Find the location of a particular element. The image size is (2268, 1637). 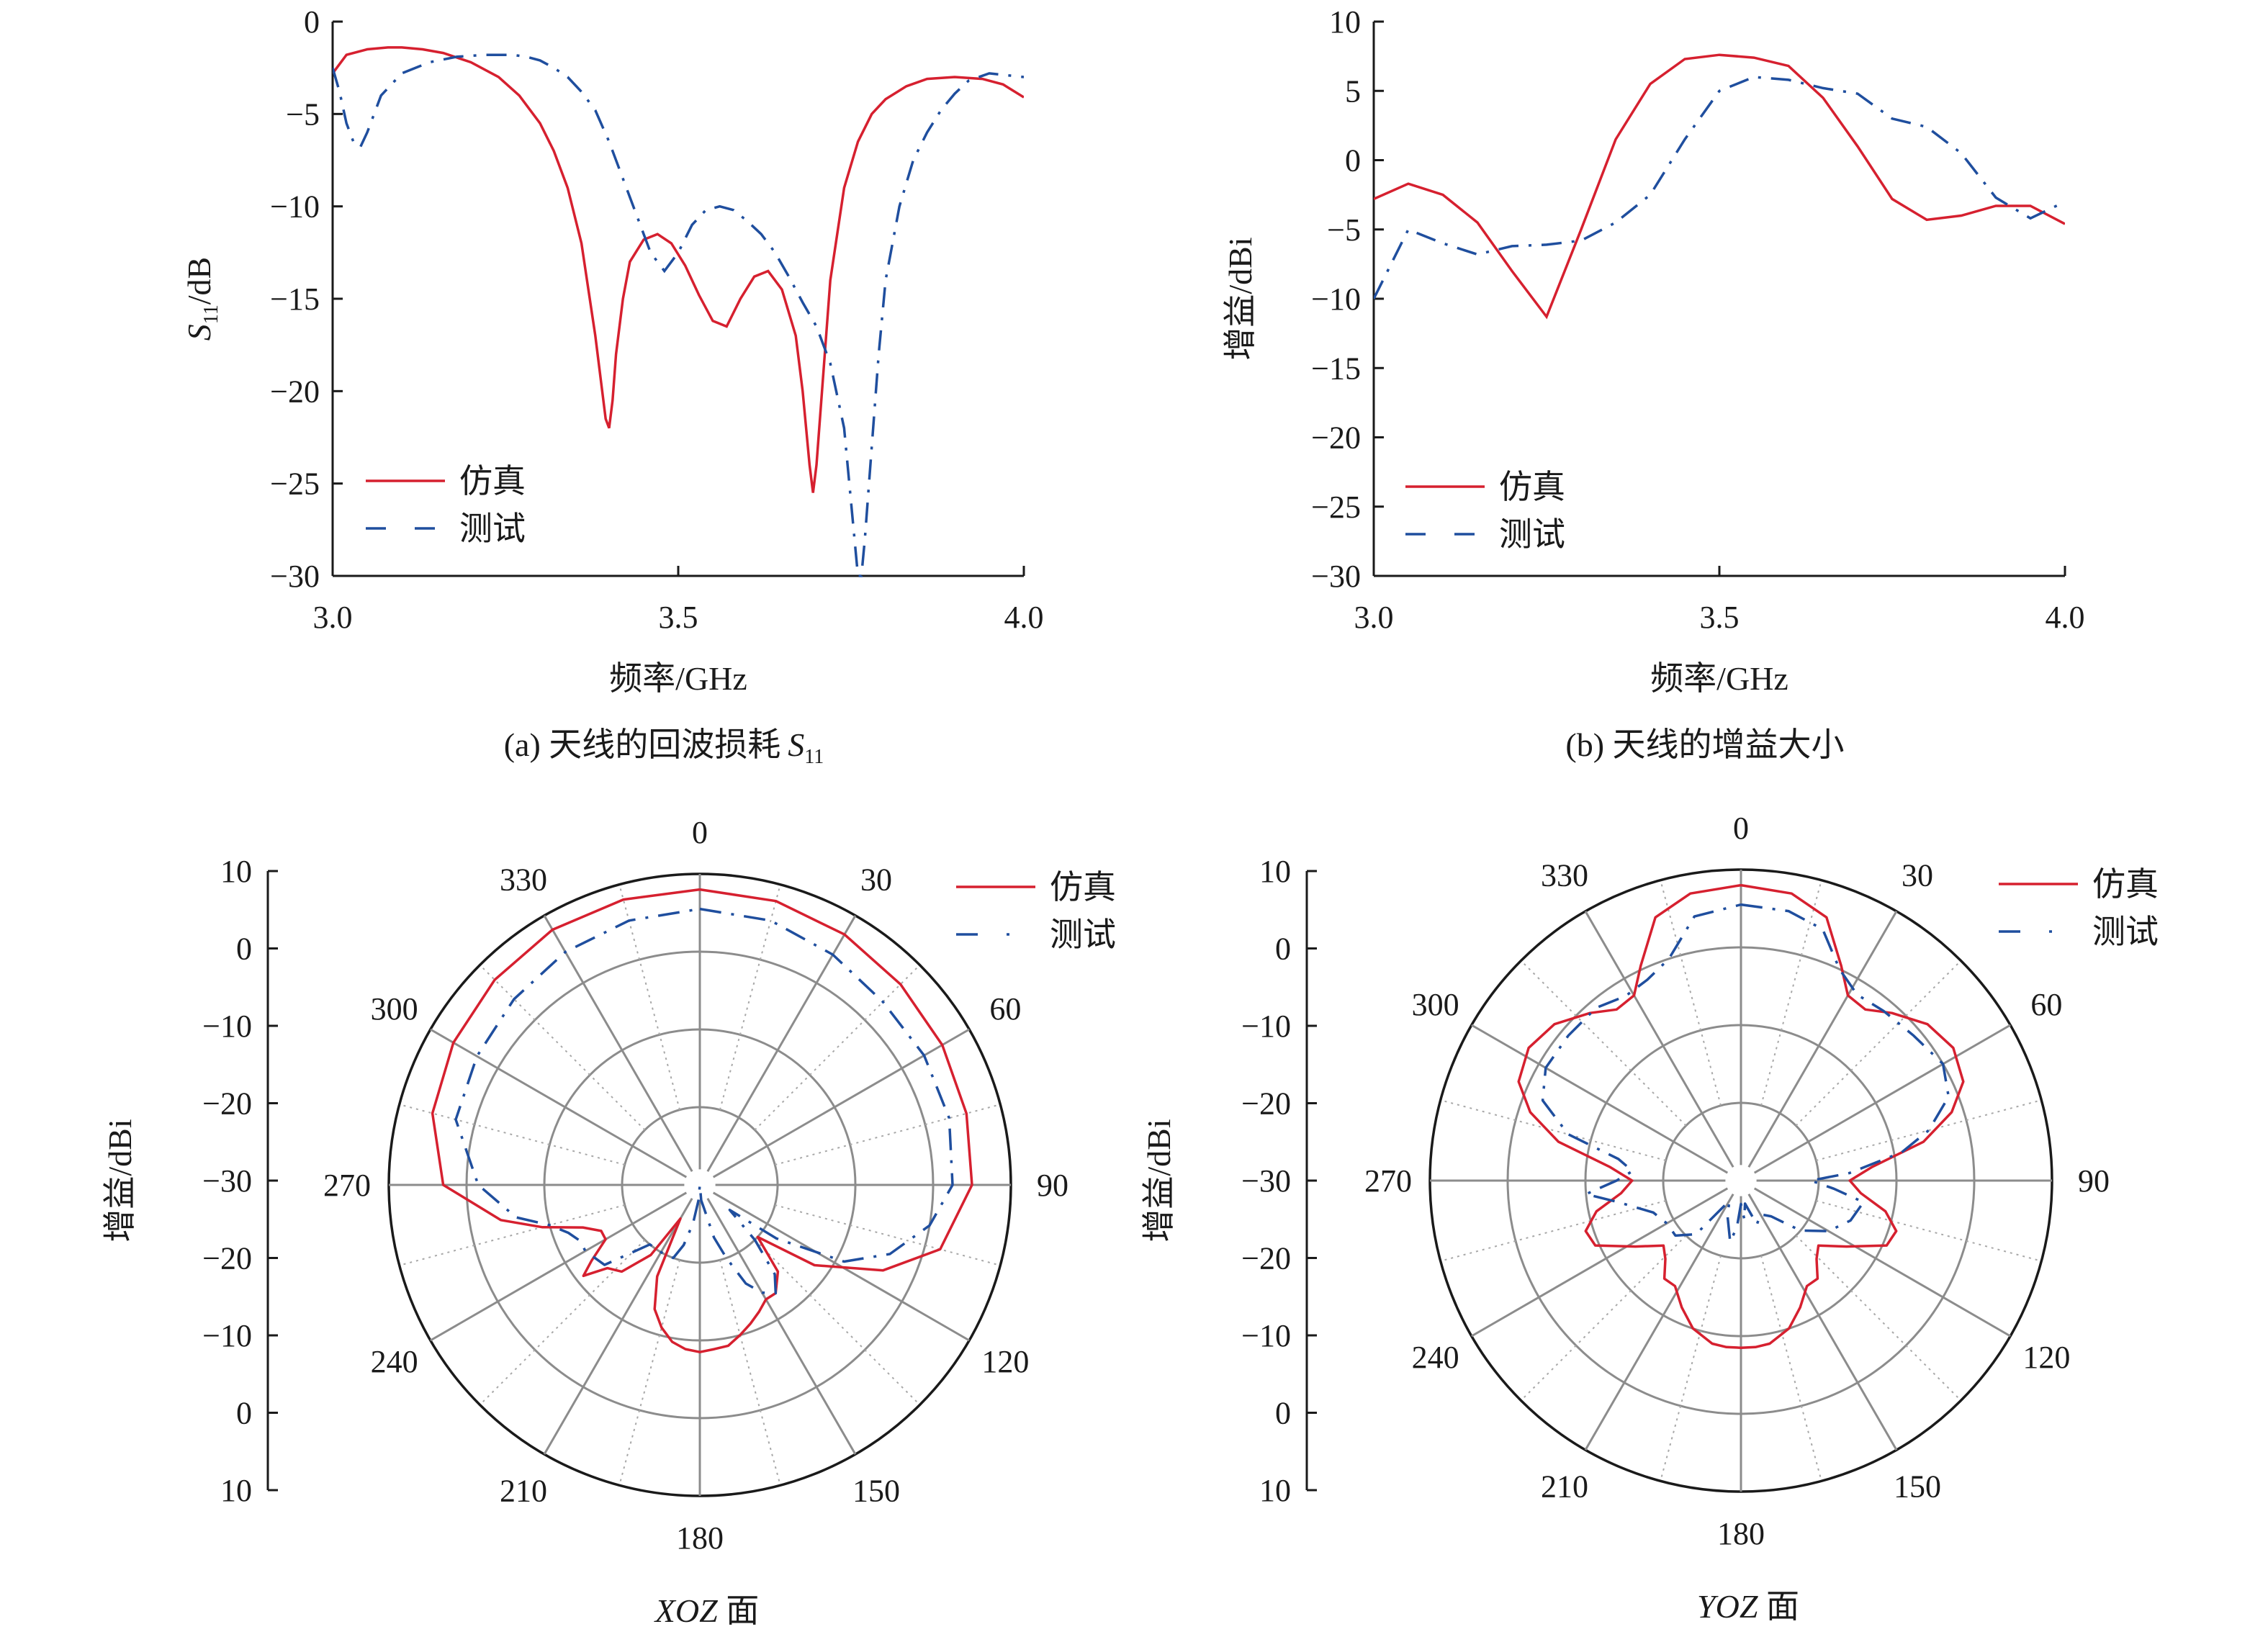

angle-label: 270 is located at coordinates (1388, 1181).